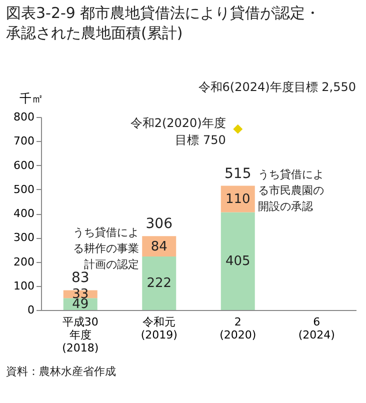 The height and width of the screenshot is (403, 366). I want to click on y-tick-label: 600, so click(24, 165).